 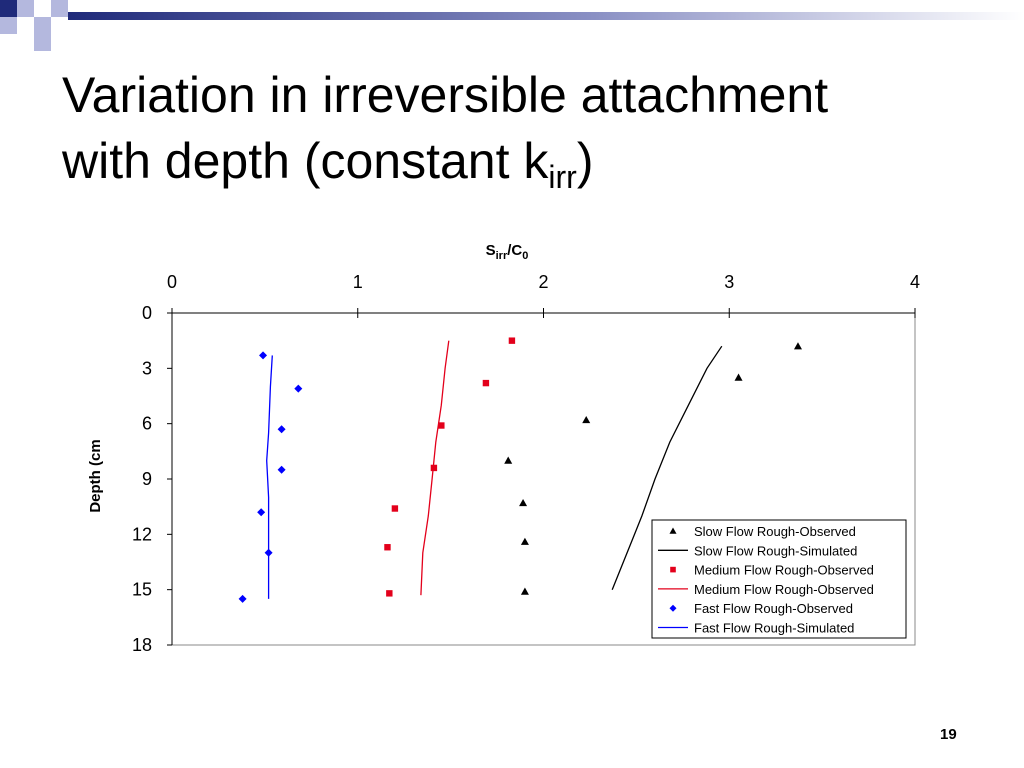 What do you see at coordinates (915, 282) in the screenshot?
I see `x-tick-label: 4` at bounding box center [915, 282].